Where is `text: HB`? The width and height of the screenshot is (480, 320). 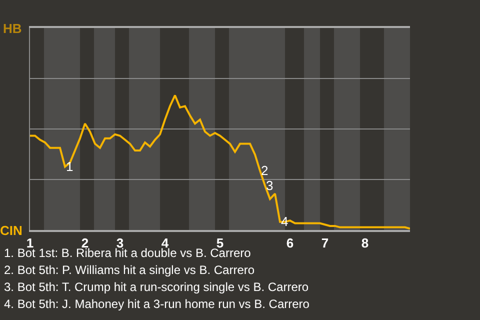 text: HB is located at coordinates (12, 28).